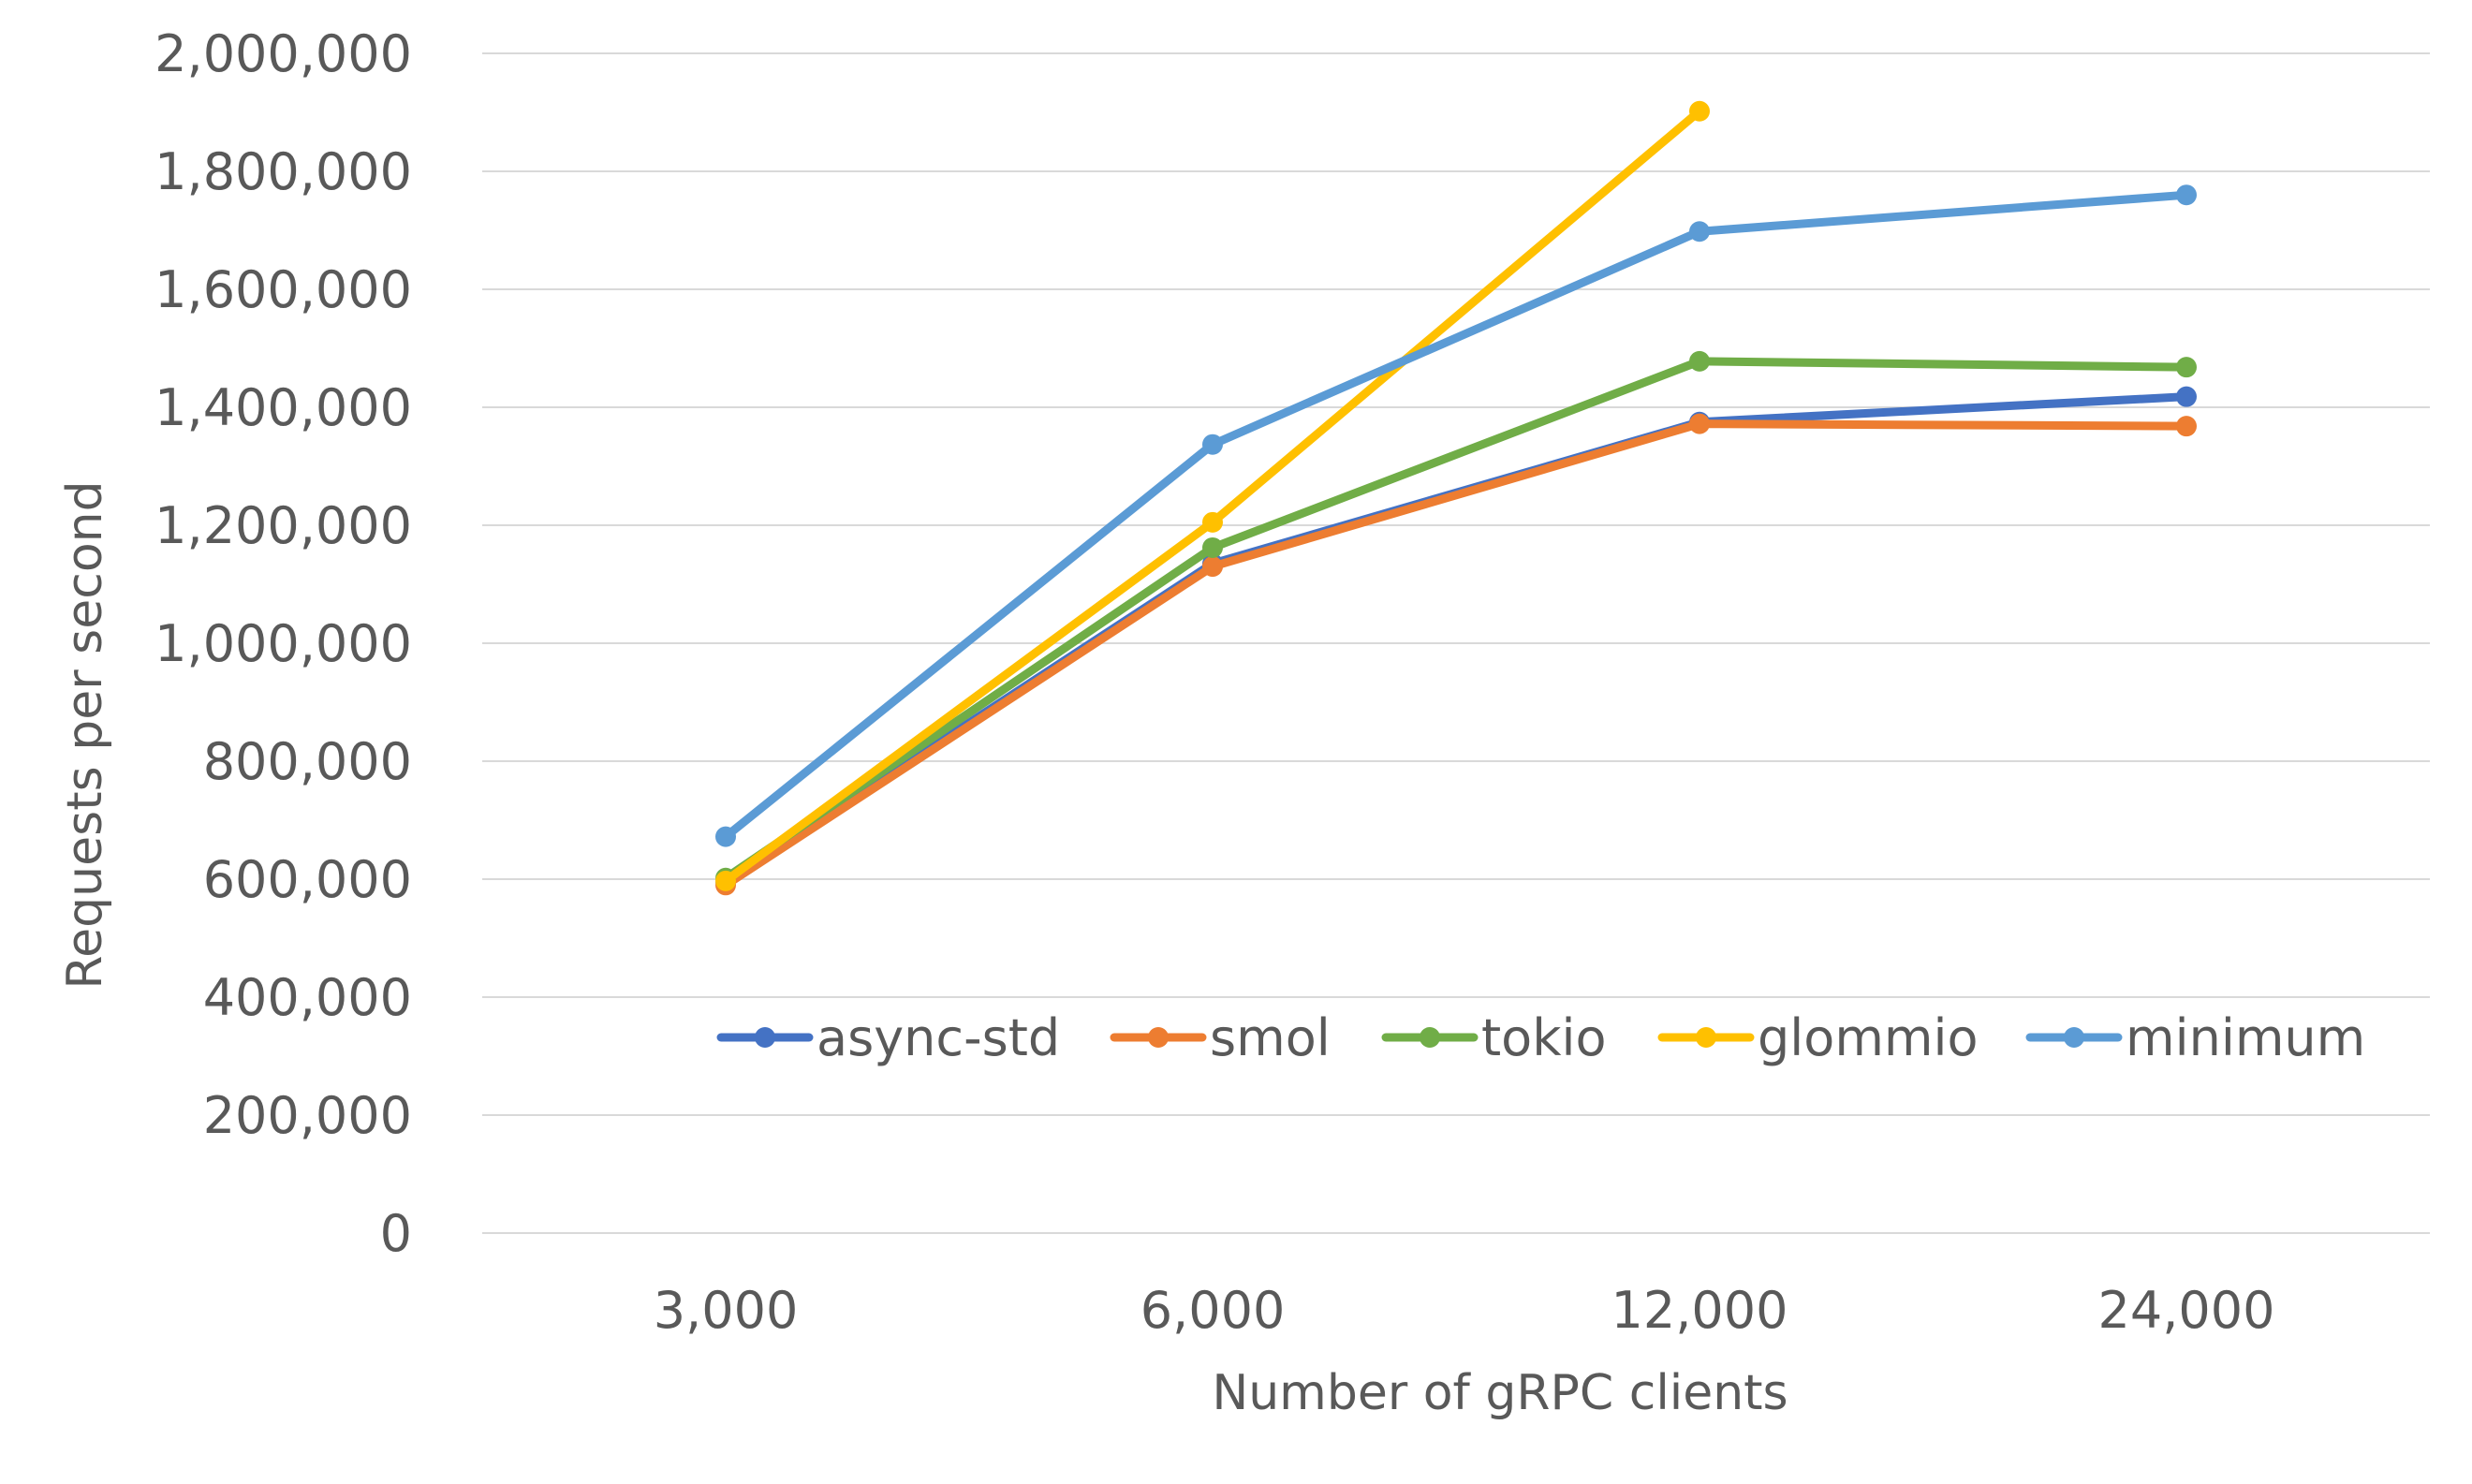 Image resolution: width=2472 pixels, height=1484 pixels. What do you see at coordinates (1868, 1037) in the screenshot?
I see `legend-label: glommio` at bounding box center [1868, 1037].